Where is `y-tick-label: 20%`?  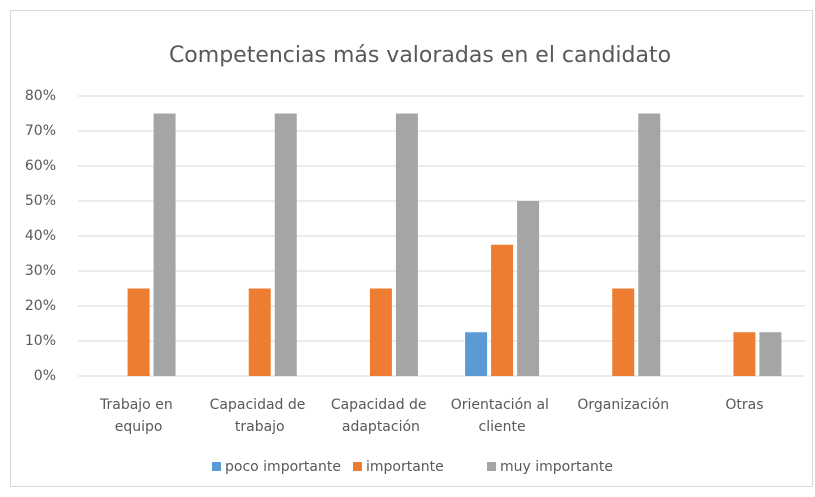
y-tick-label: 20% is located at coordinates (40, 306).